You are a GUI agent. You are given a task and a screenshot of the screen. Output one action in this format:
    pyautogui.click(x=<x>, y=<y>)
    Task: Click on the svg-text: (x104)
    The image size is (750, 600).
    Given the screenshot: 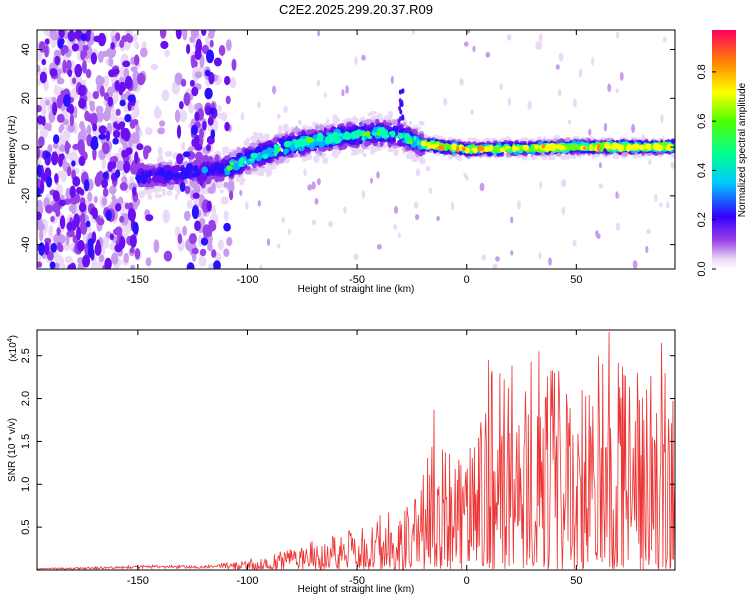 What is the action you would take?
    pyautogui.click(x=13, y=348)
    